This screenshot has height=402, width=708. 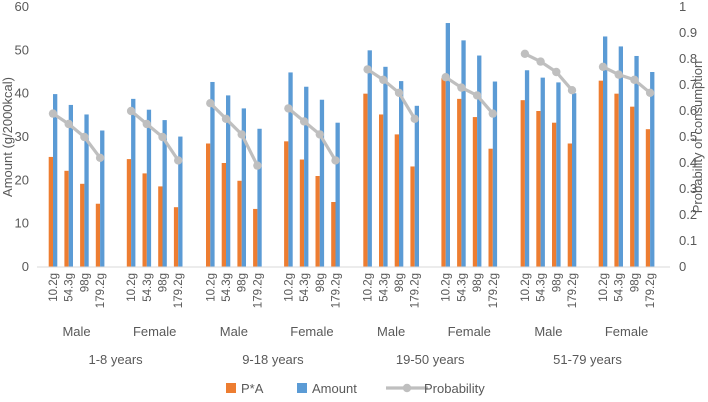 What do you see at coordinates (587, 359) in the screenshot?
I see `age-group-label: 51-79 years` at bounding box center [587, 359].